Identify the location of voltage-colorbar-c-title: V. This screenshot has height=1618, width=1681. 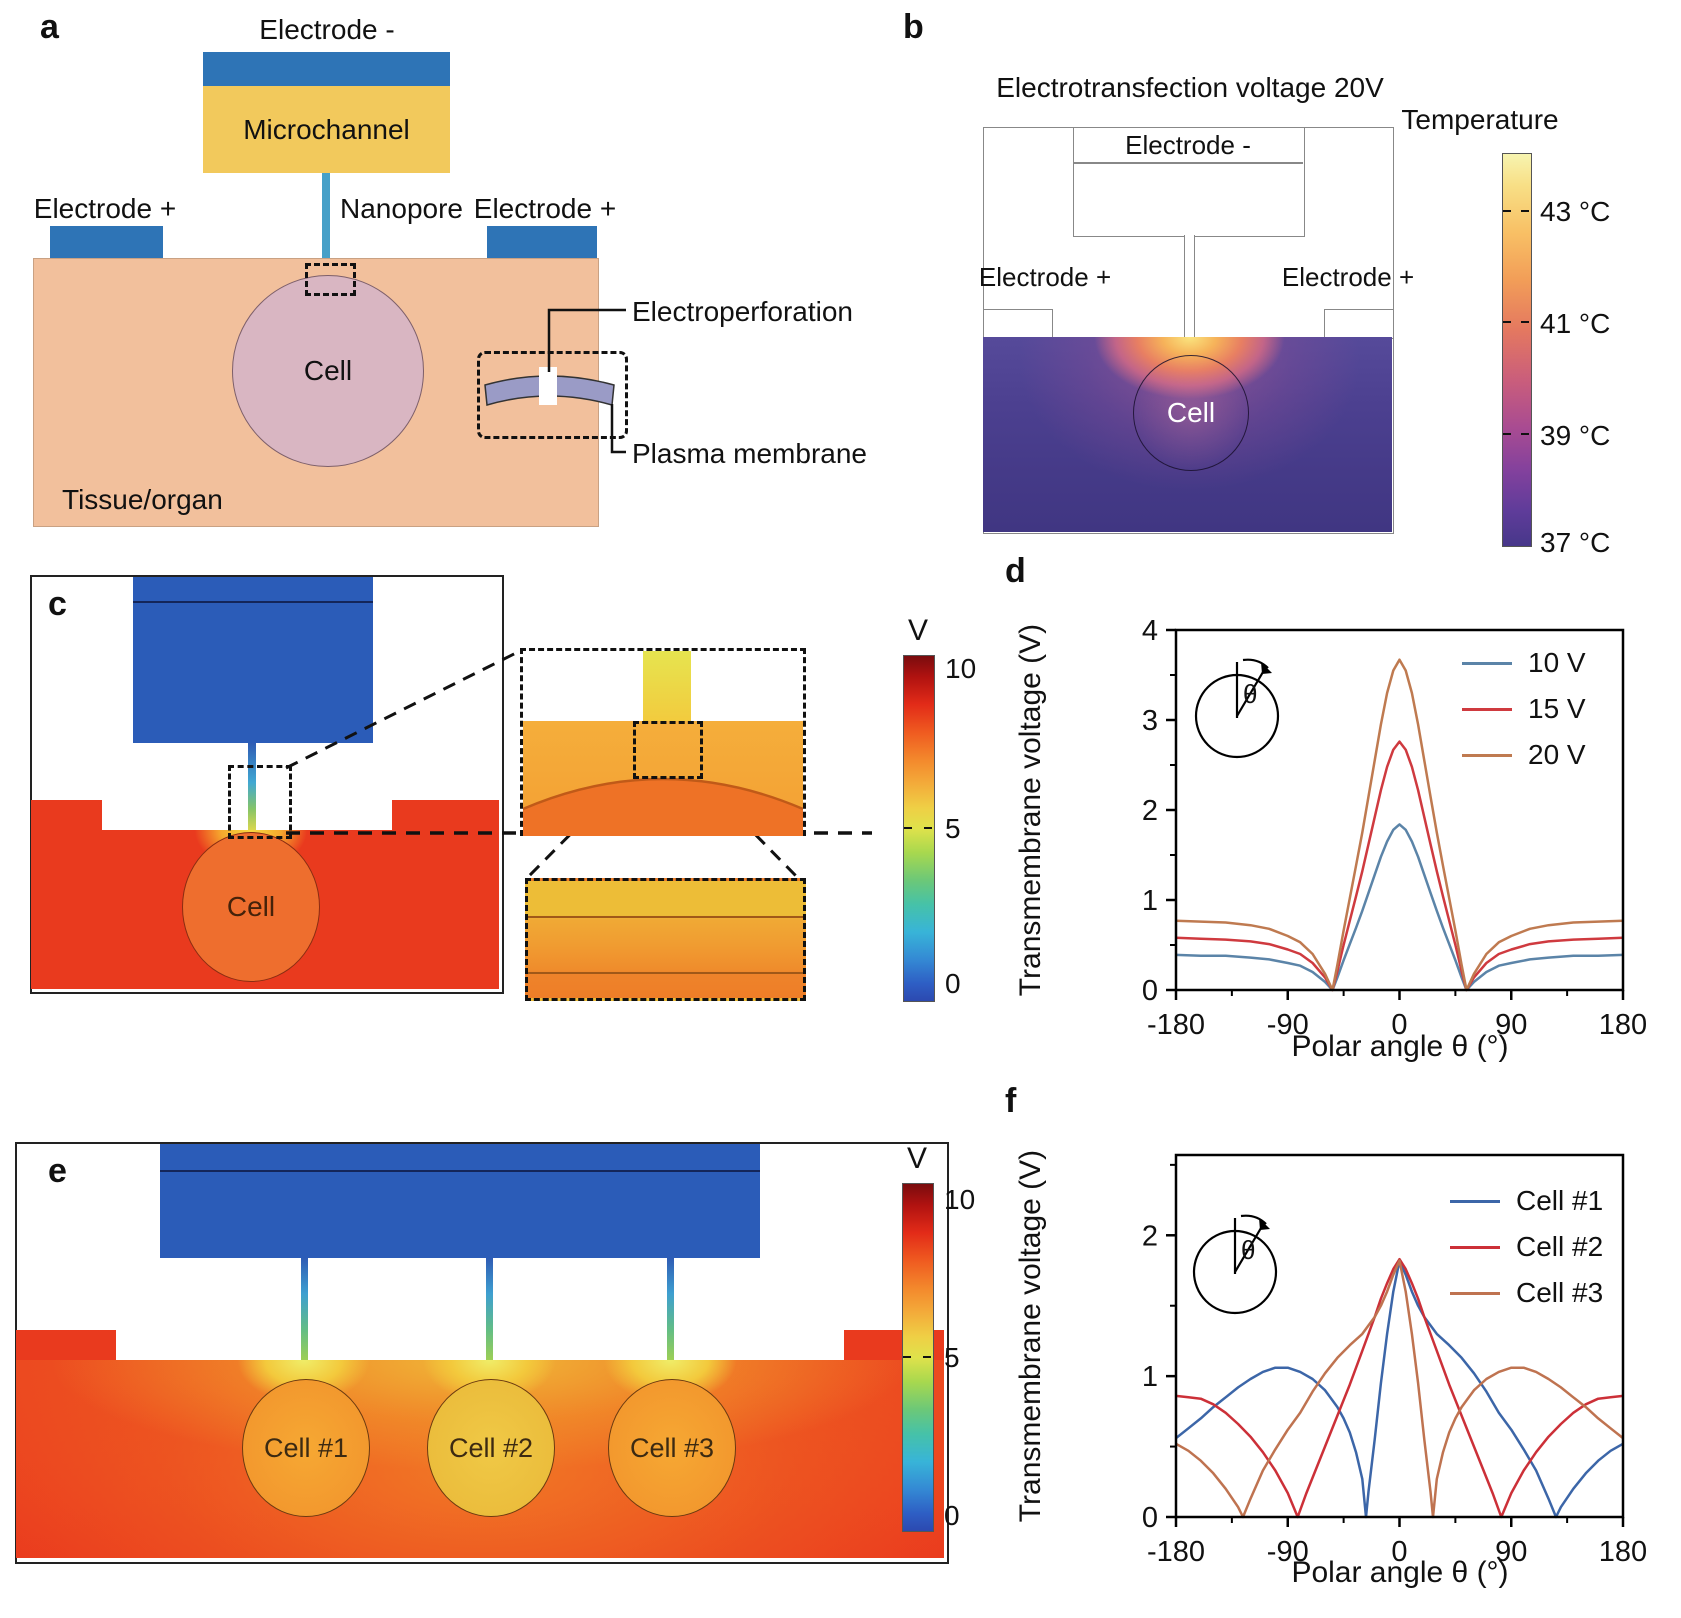
(917, 630).